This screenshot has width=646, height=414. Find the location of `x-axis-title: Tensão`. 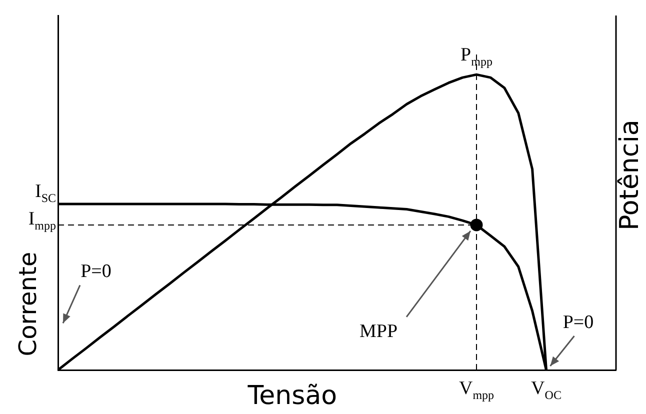

x-axis-title: Tensão is located at coordinates (292, 396).